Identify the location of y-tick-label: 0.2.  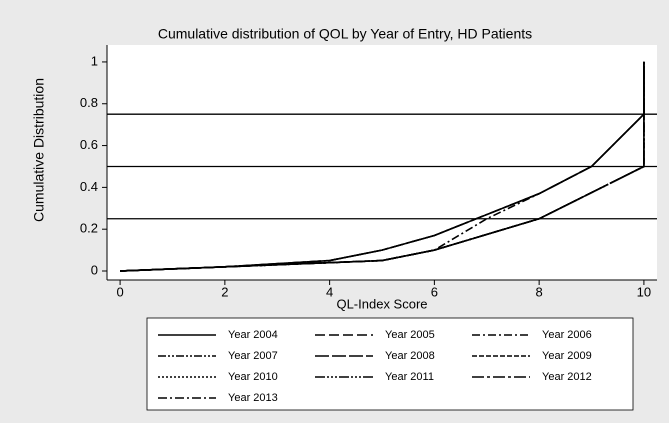
(89, 228).